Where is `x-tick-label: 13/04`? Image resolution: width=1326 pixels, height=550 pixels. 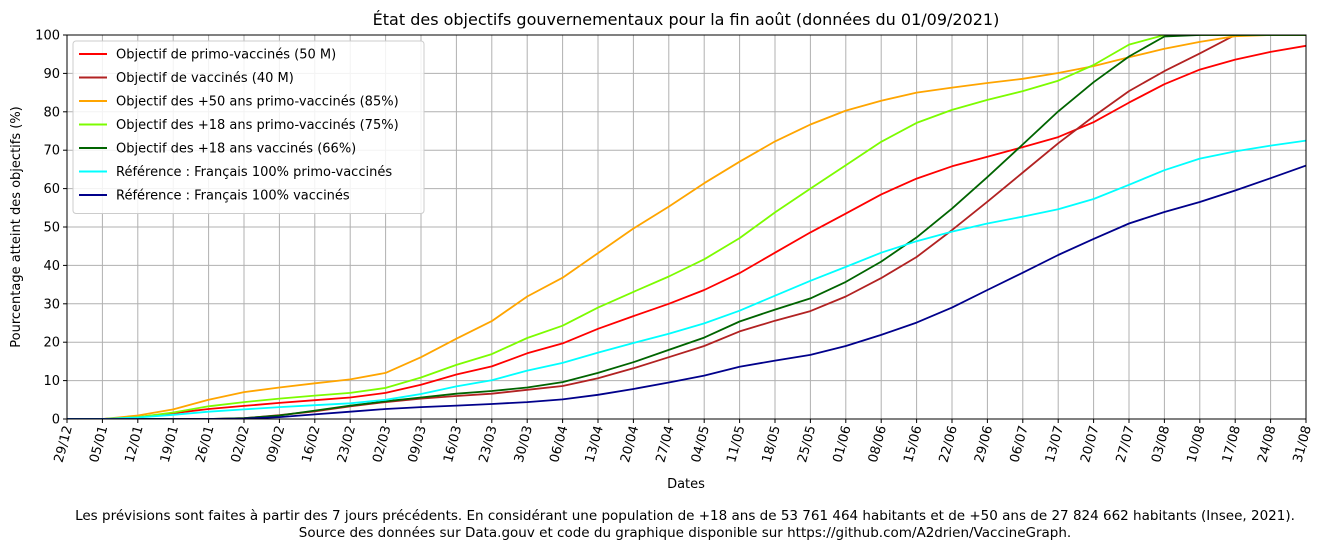 x-tick-label: 13/04 is located at coordinates (595, 444).